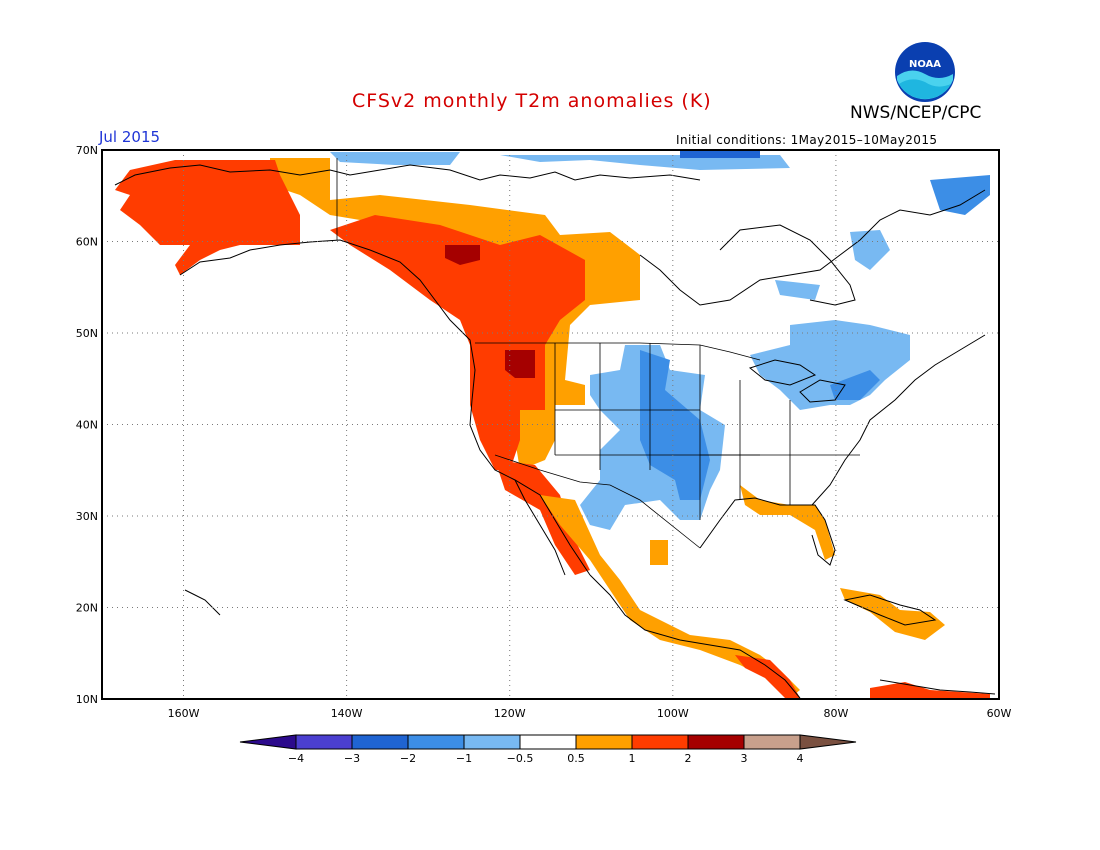  I want to click on lat-label: 60N, so click(87, 242).